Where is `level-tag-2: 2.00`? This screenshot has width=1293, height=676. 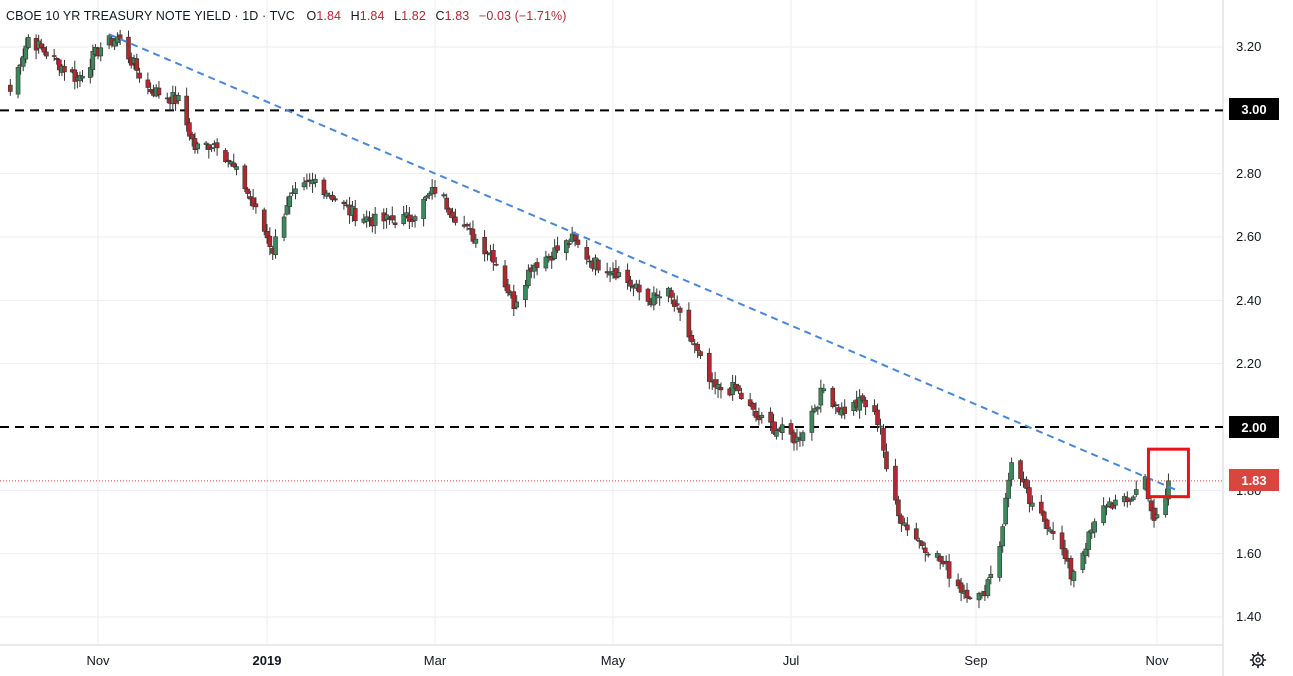
level-tag-2: 2.00 is located at coordinates (1254, 427).